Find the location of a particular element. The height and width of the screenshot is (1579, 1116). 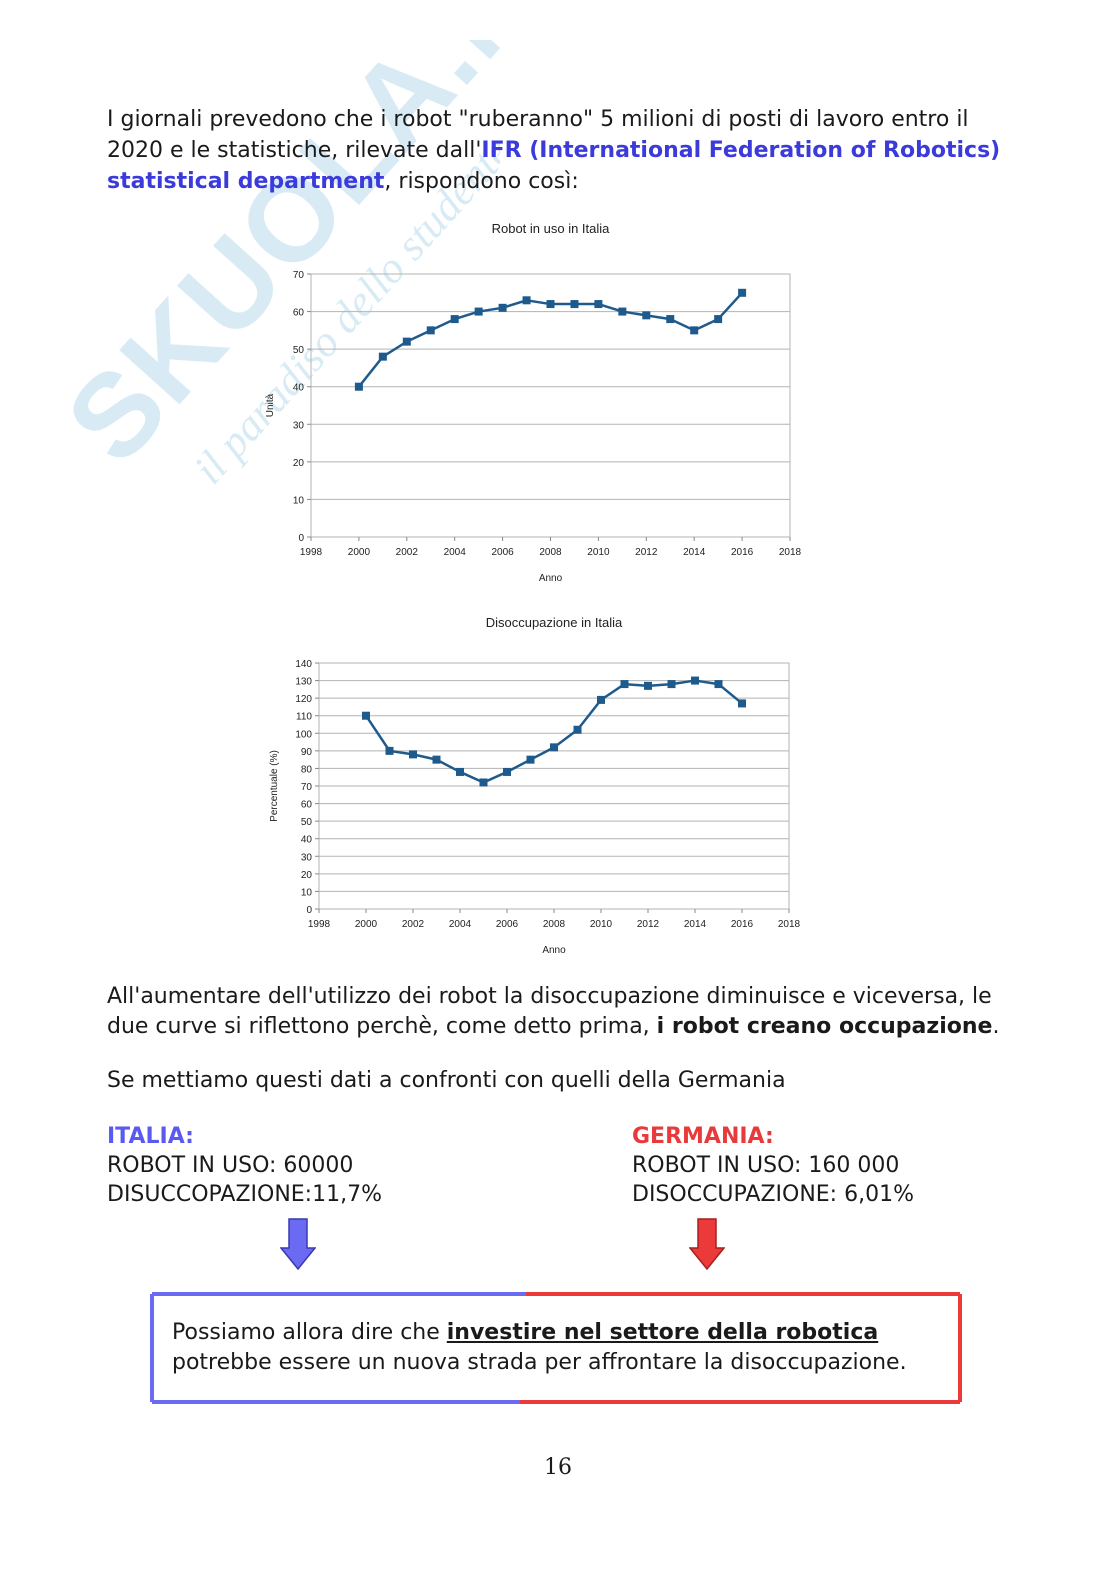

conclusion-part1: Possiamo allora dire che is located at coordinates (309, 1332).